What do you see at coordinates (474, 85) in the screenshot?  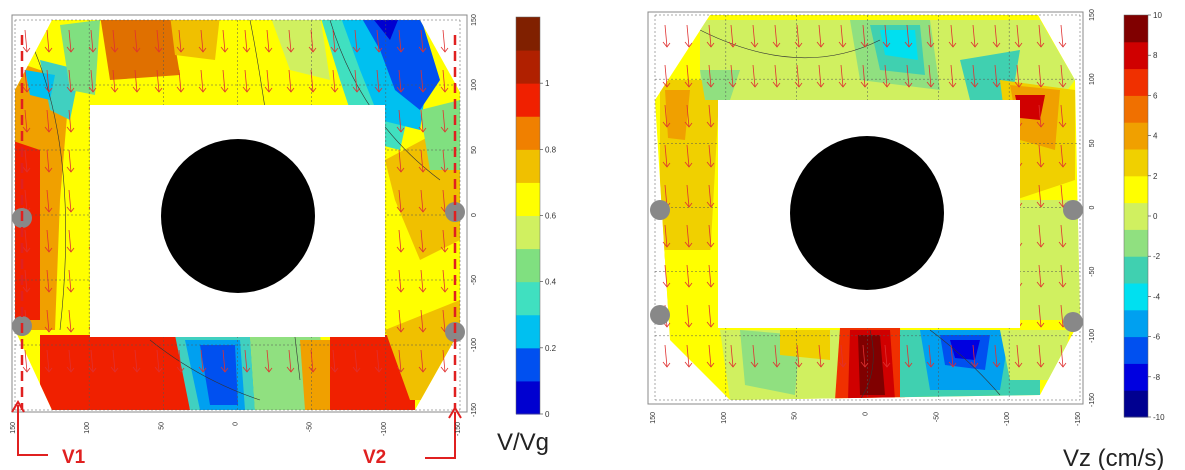 I see `y-tick-label: 100` at bounding box center [474, 85].